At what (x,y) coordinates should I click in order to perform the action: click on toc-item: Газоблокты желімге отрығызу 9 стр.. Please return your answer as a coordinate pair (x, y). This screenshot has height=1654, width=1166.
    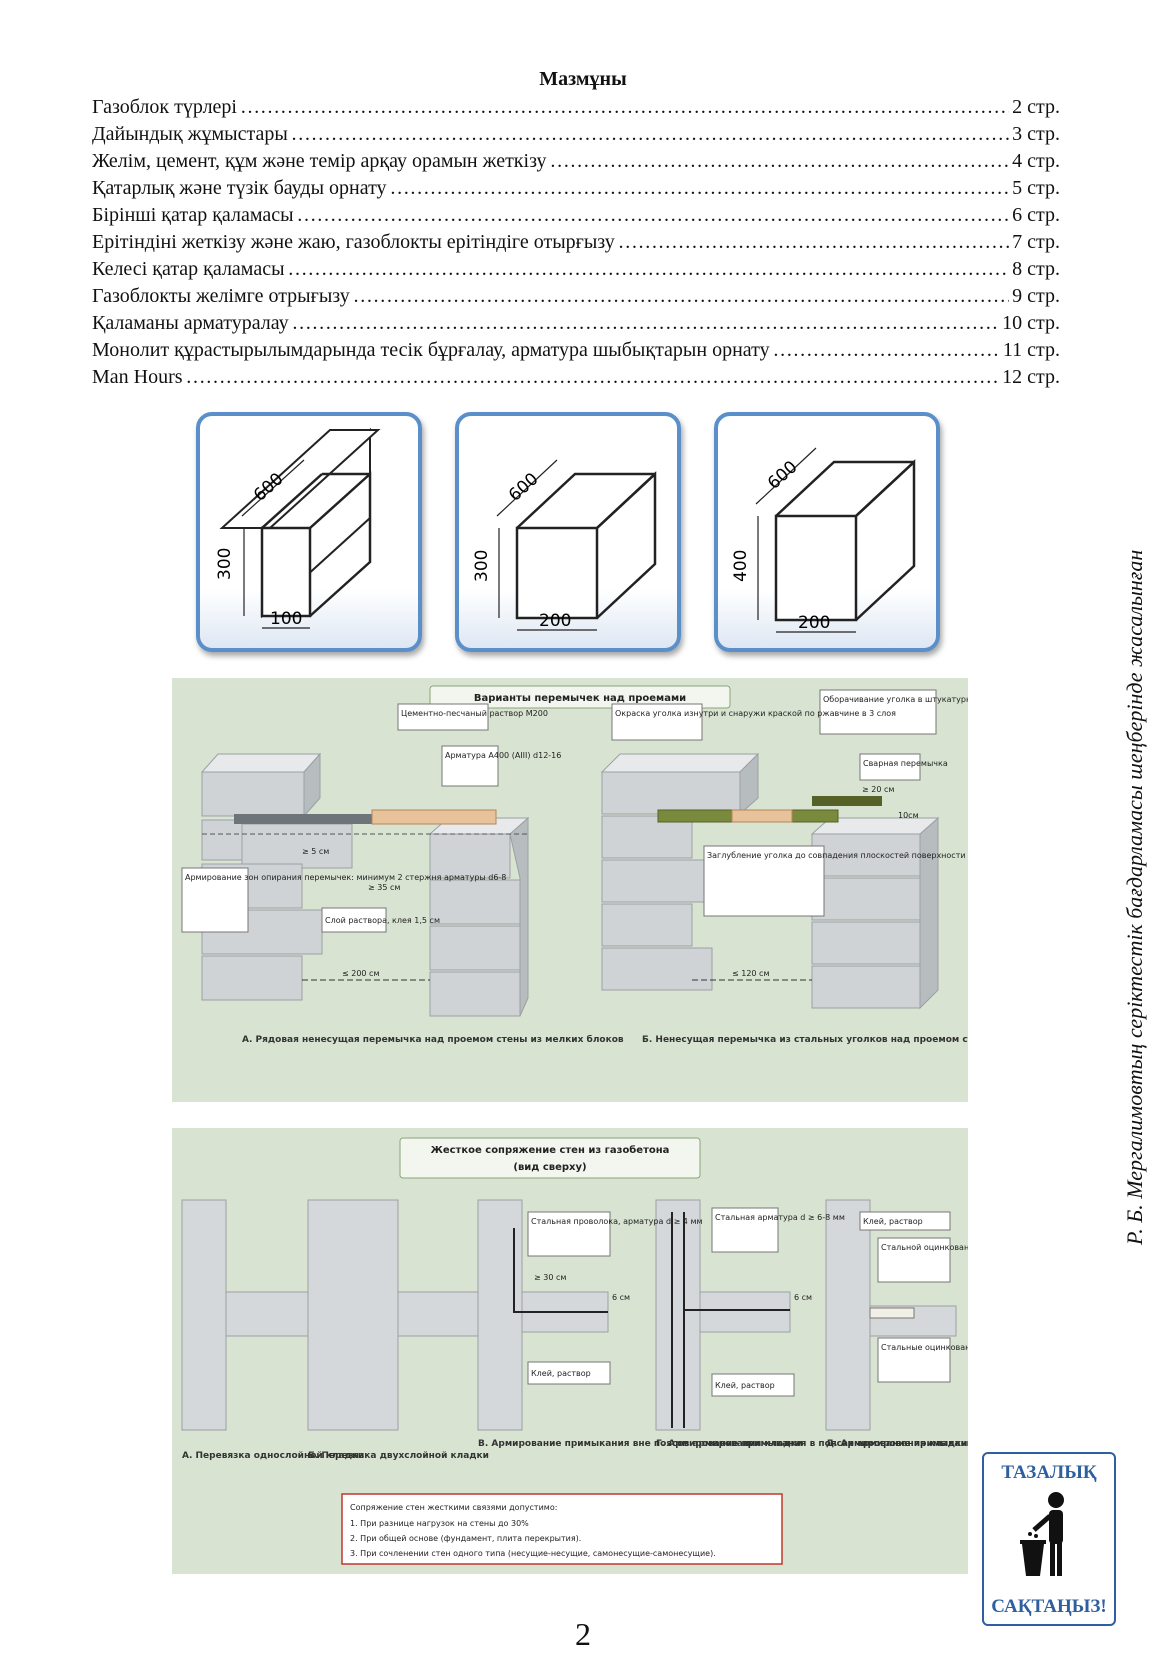
    Looking at the image, I should click on (576, 296).